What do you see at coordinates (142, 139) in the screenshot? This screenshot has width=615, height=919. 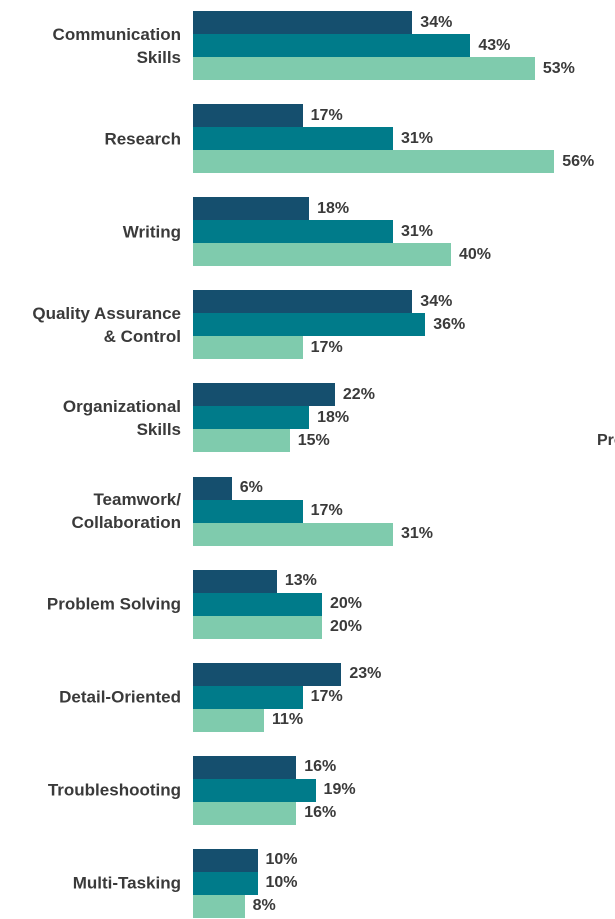 I see `category-label: Research` at bounding box center [142, 139].